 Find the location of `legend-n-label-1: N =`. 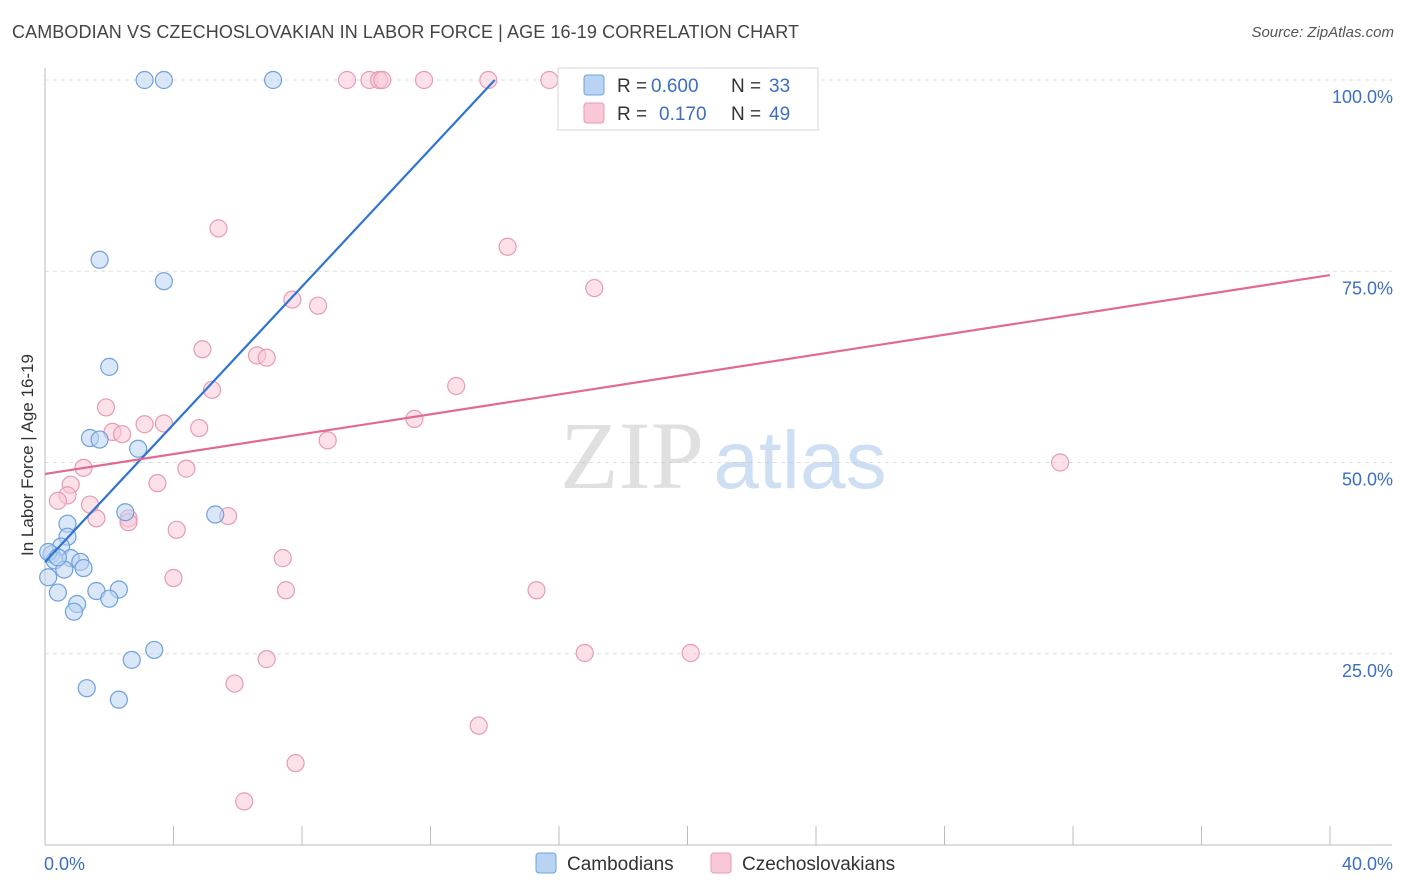

legend-n-label-1: N = is located at coordinates (746, 86).